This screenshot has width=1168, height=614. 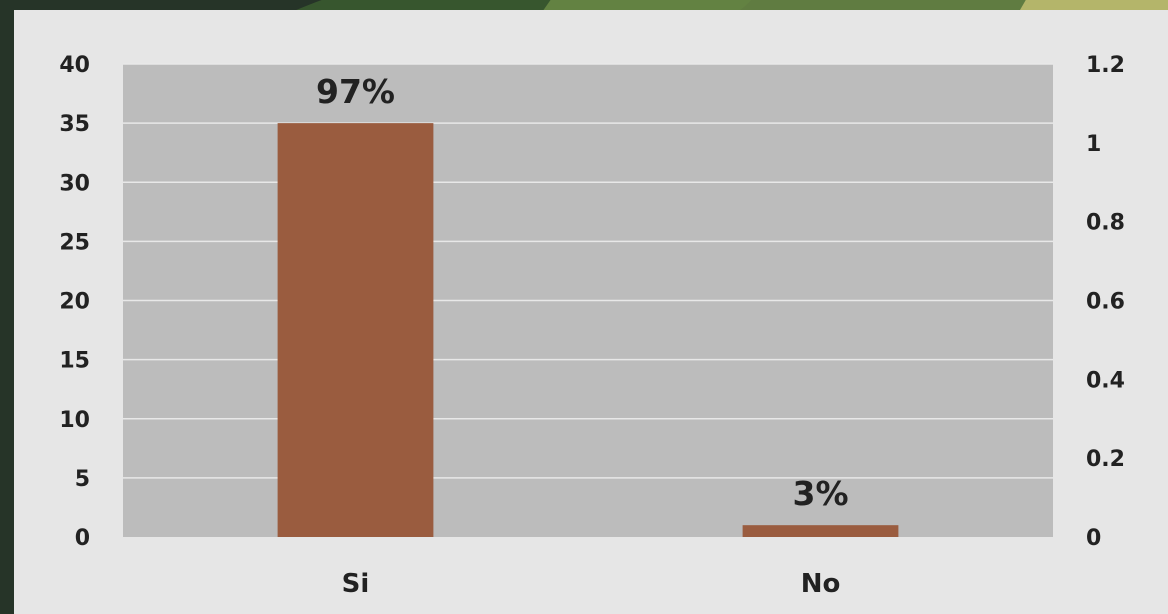 What do you see at coordinates (1105, 65) in the screenshot?
I see `y2-tick-label: 1.2` at bounding box center [1105, 65].